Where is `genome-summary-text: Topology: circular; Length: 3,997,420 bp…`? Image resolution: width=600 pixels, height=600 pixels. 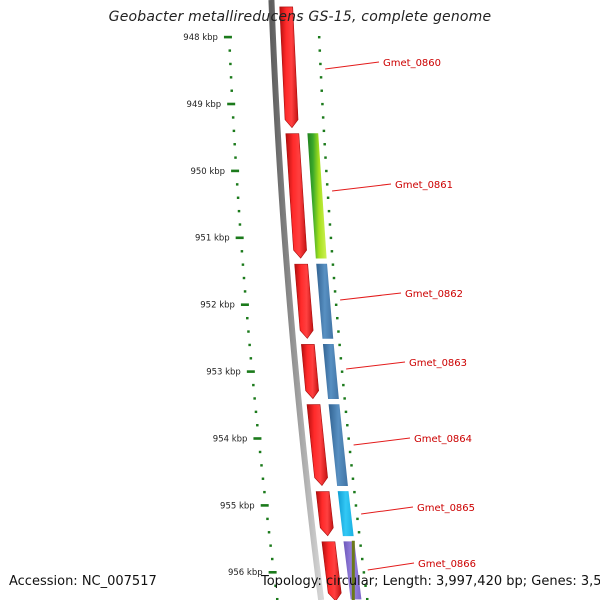 genome-summary-text: Topology: circular; Length: 3,997,420 bp… is located at coordinates (430, 581).